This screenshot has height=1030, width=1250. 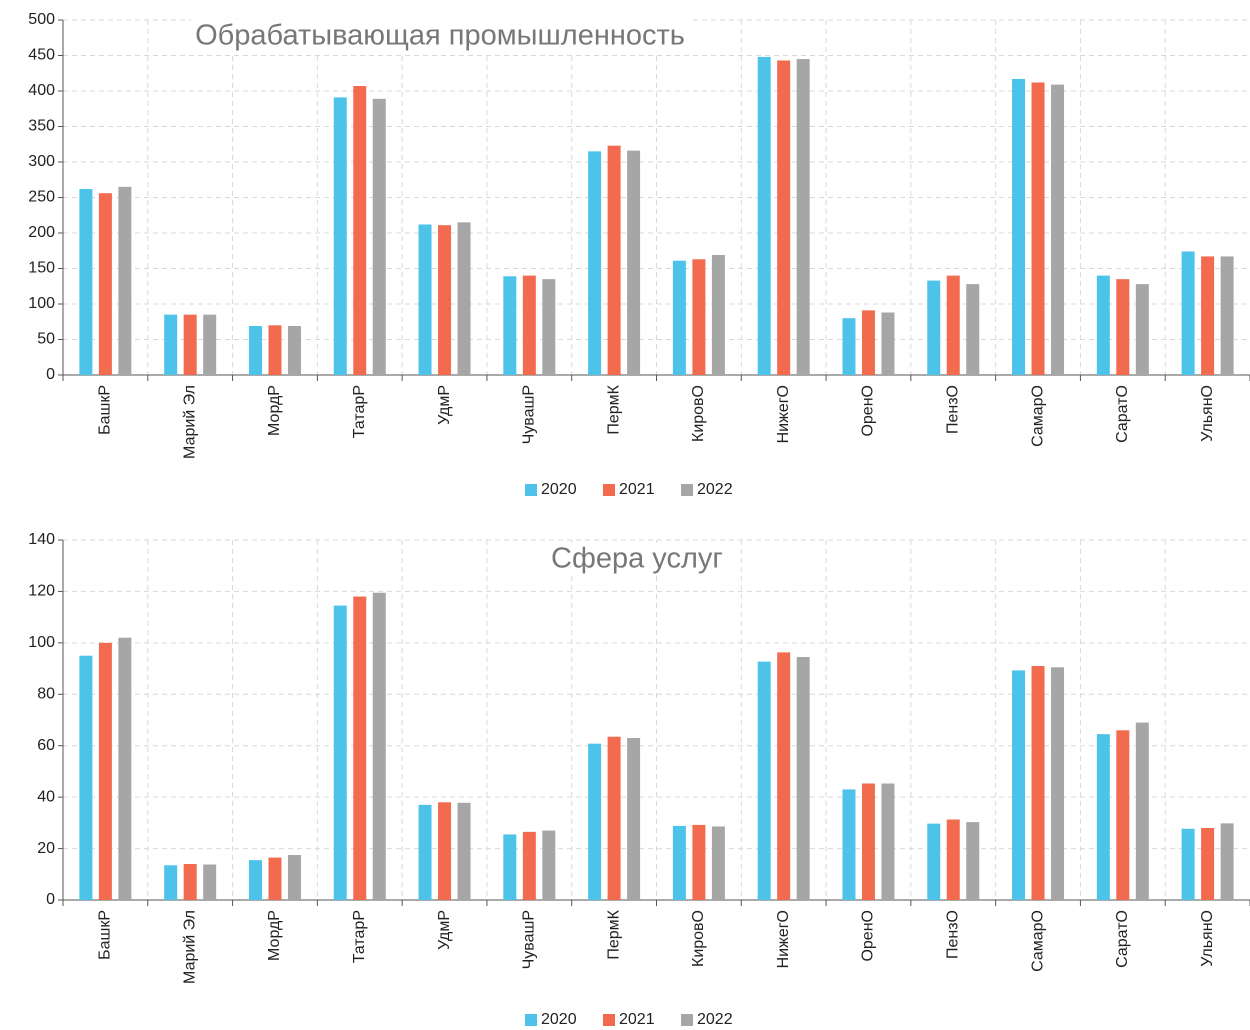 I want to click on x-tick-label: СаратО, so click(x=1122, y=414).